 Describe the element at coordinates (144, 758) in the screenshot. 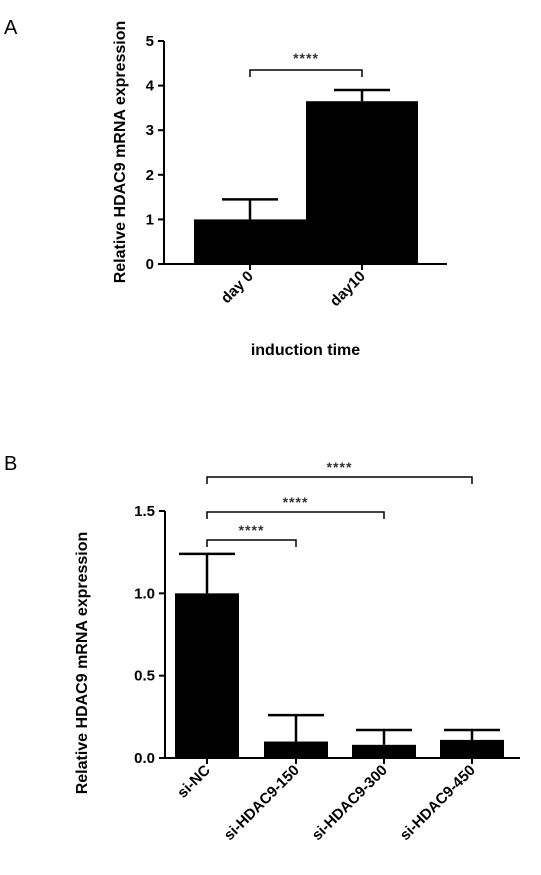

I see `y-tick-label: 0.0` at that location.